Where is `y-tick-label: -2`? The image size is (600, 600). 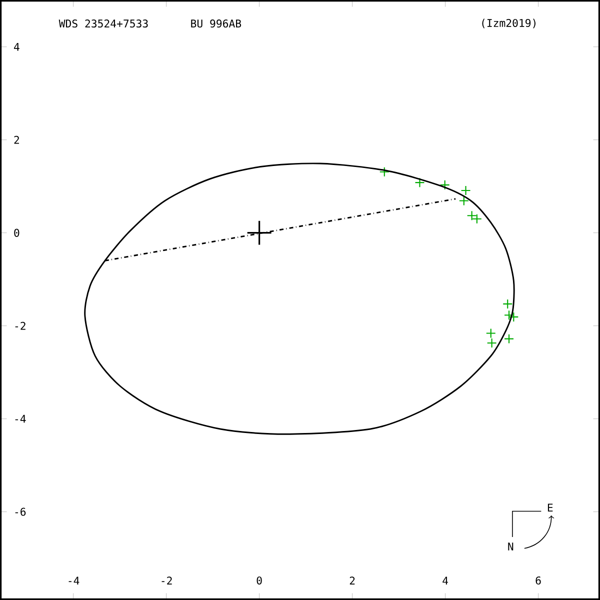 y-tick-label: -2 is located at coordinates (20, 326).